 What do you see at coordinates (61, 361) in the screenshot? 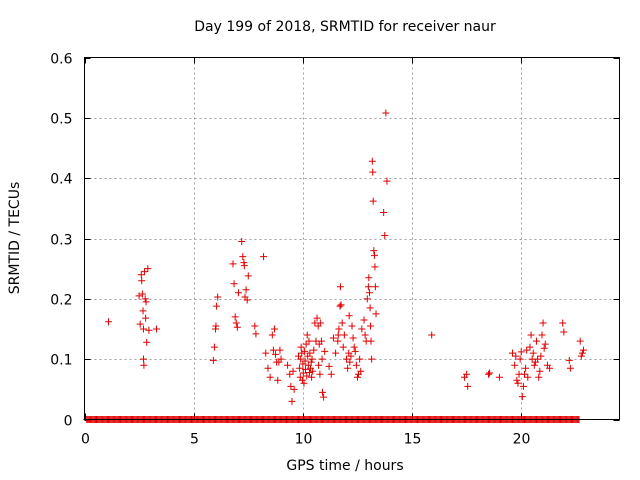
I see `y-tick-label: 0.1` at bounding box center [61, 361].